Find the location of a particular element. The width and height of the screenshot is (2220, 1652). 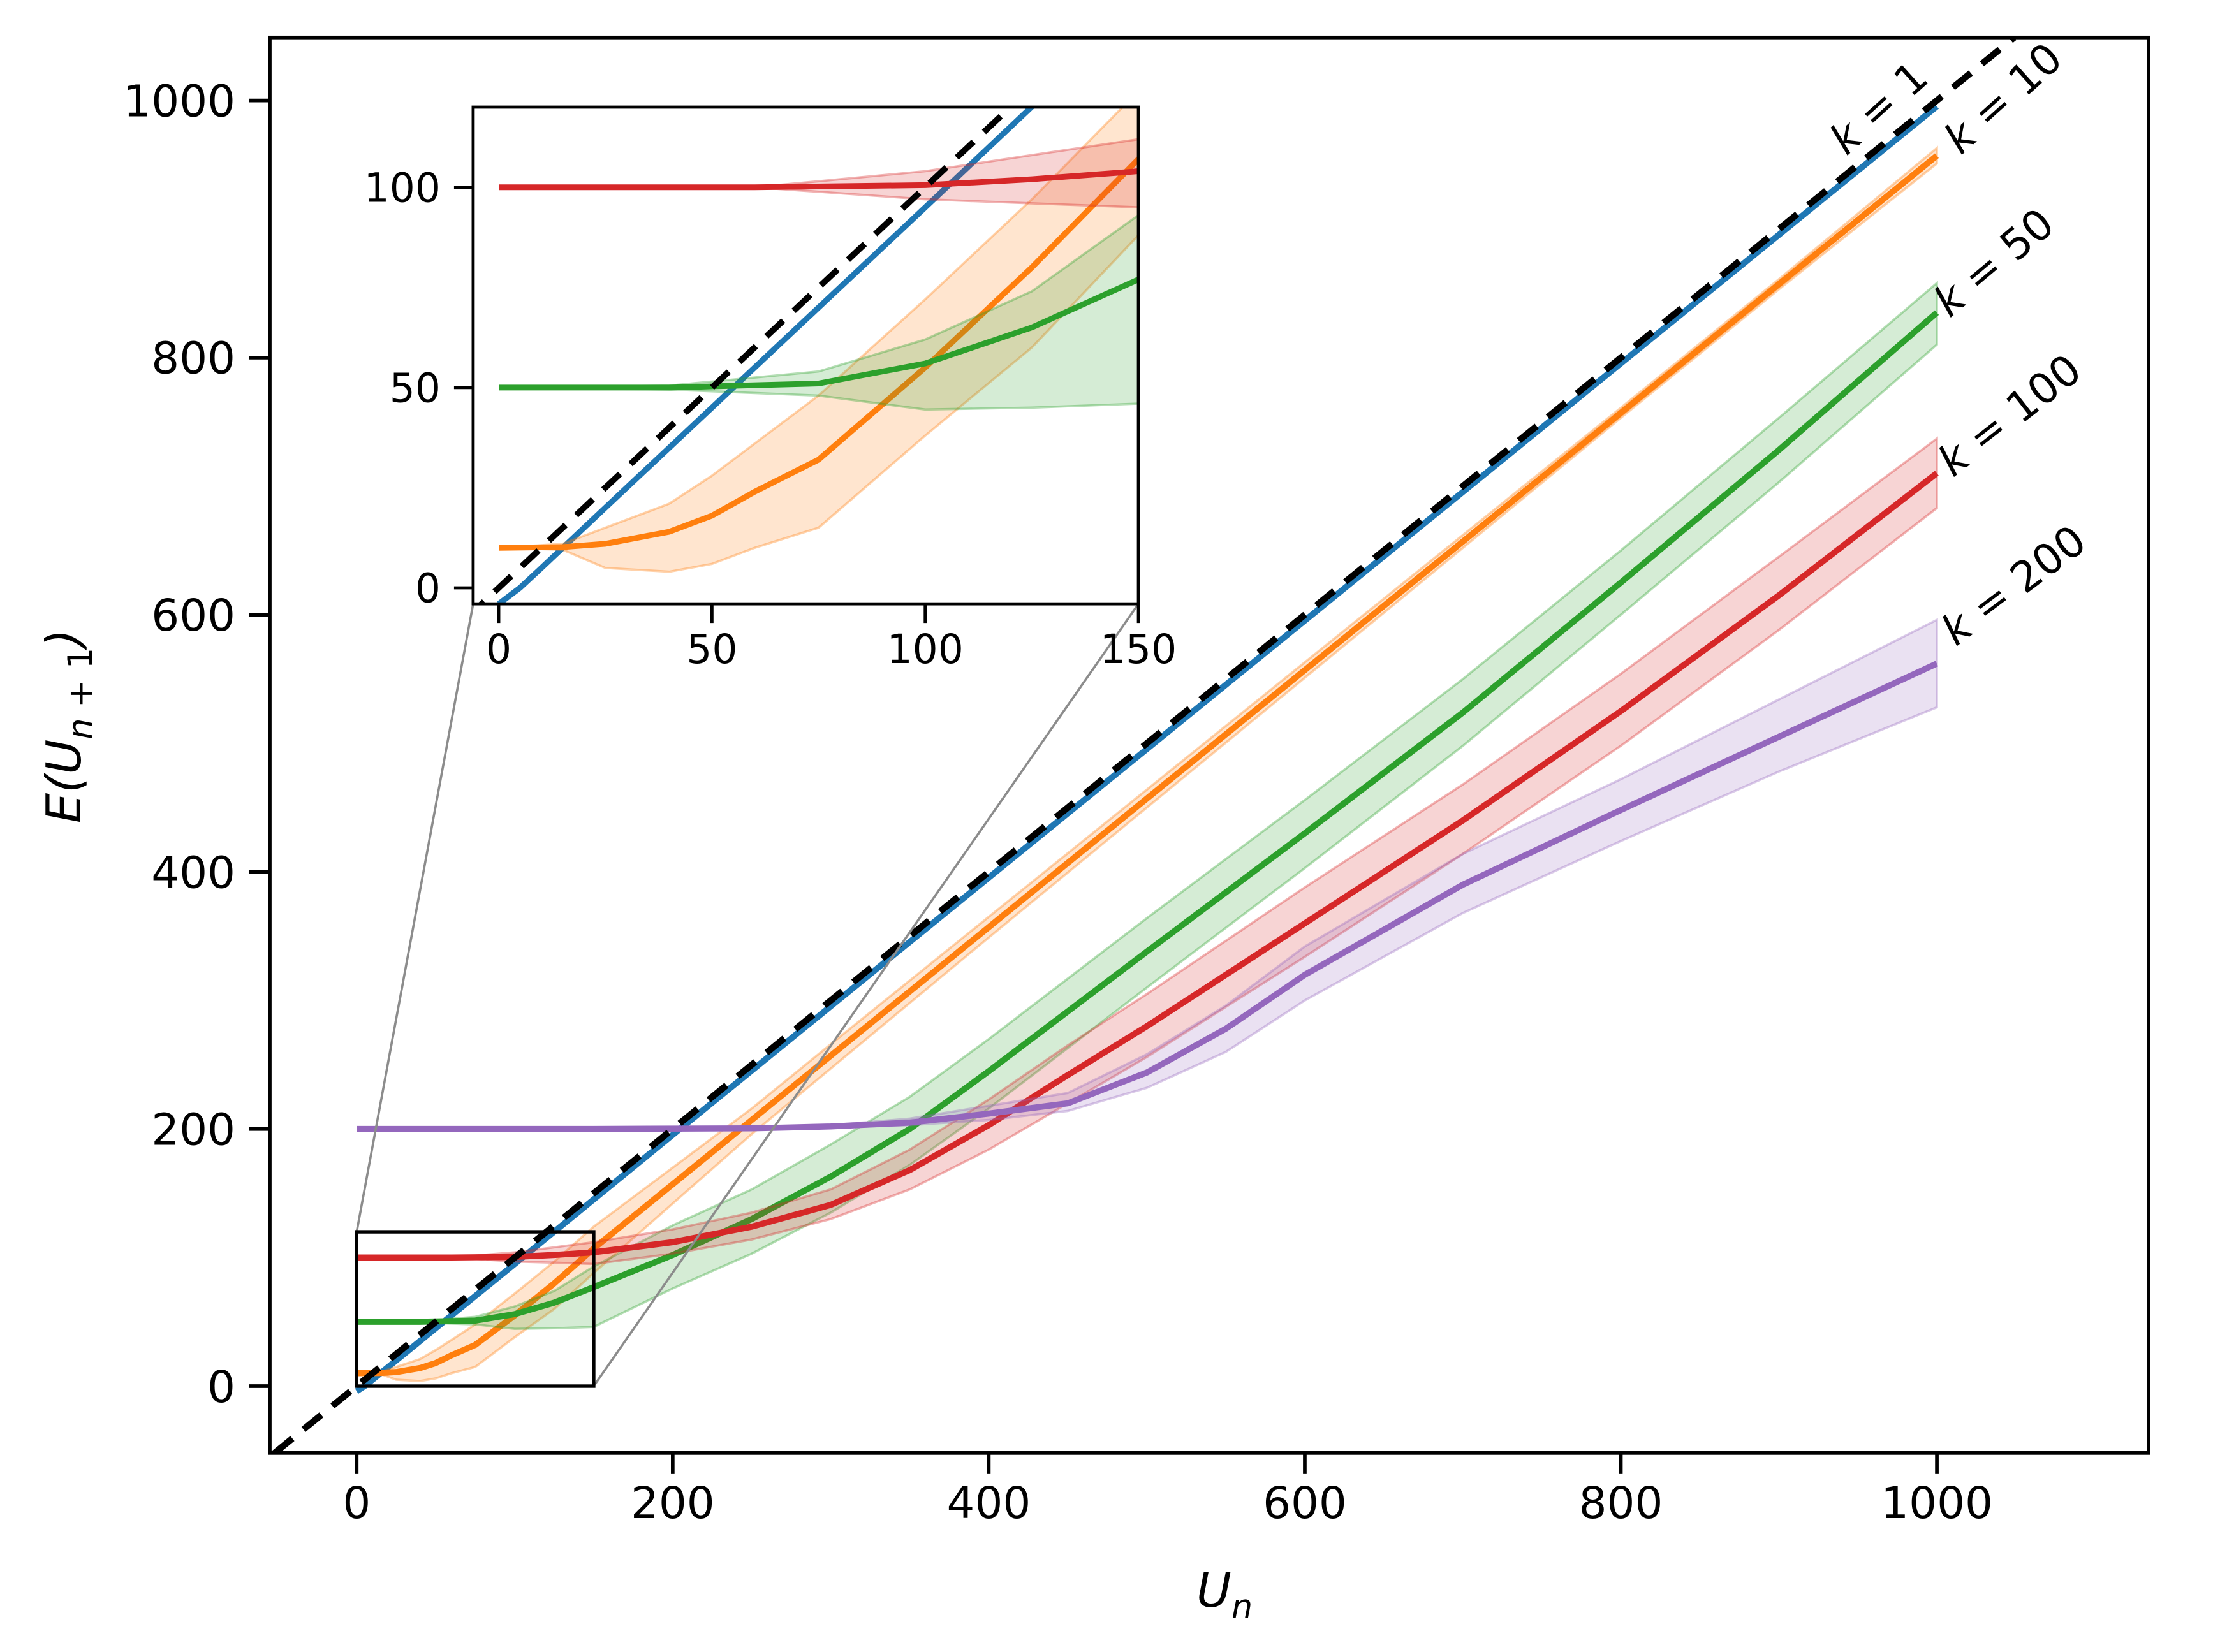

inset-y-tick-label: 0 is located at coordinates (428, 589).